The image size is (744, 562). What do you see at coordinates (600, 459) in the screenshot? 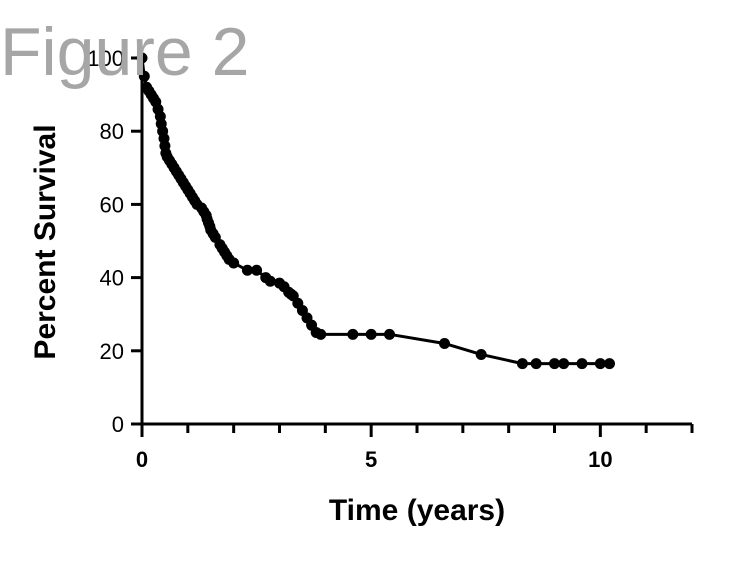
I see `x-tick-label: 10` at bounding box center [600, 459].